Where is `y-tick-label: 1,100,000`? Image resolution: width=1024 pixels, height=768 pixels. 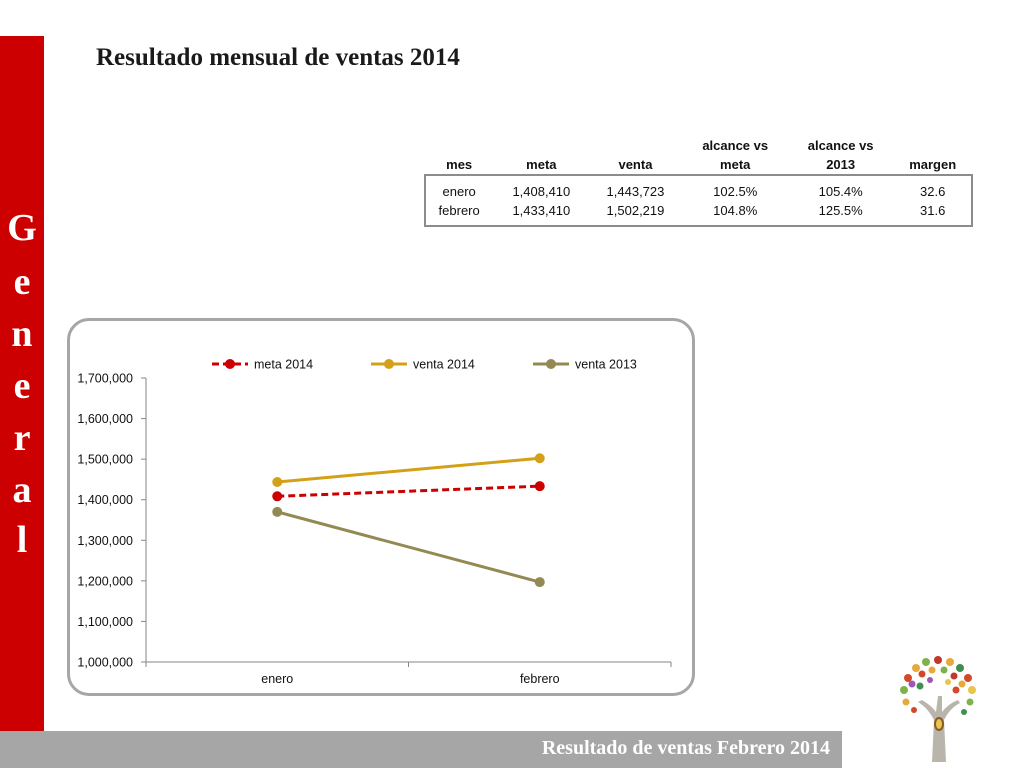 y-tick-label: 1,100,000 is located at coordinates (105, 622).